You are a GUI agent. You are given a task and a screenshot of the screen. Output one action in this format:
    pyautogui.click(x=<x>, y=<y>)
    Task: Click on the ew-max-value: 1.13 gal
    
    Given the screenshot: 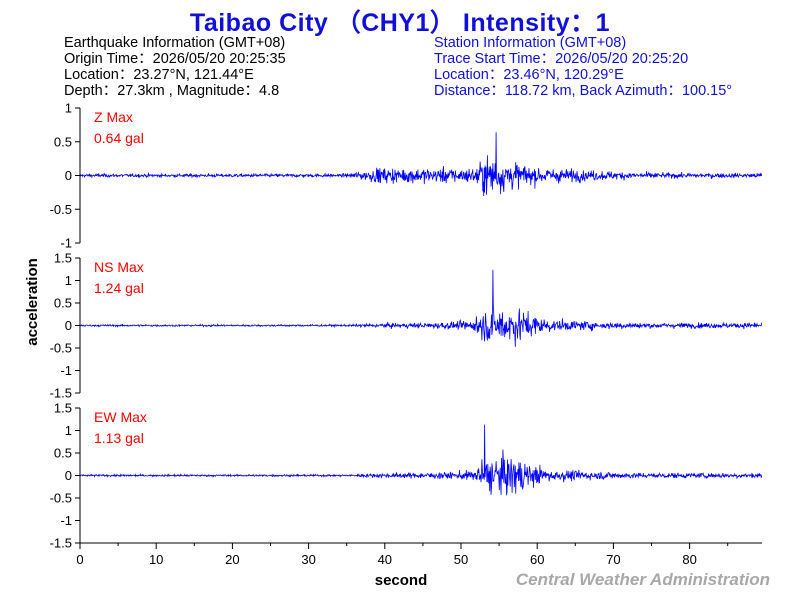 What is the action you would take?
    pyautogui.click(x=119, y=438)
    